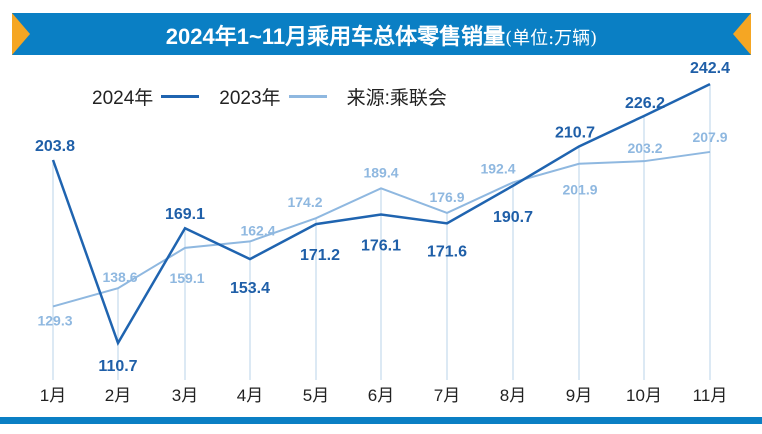 This screenshot has height=434, width=762. I want to click on x-tick-label: 2月, so click(118, 395).